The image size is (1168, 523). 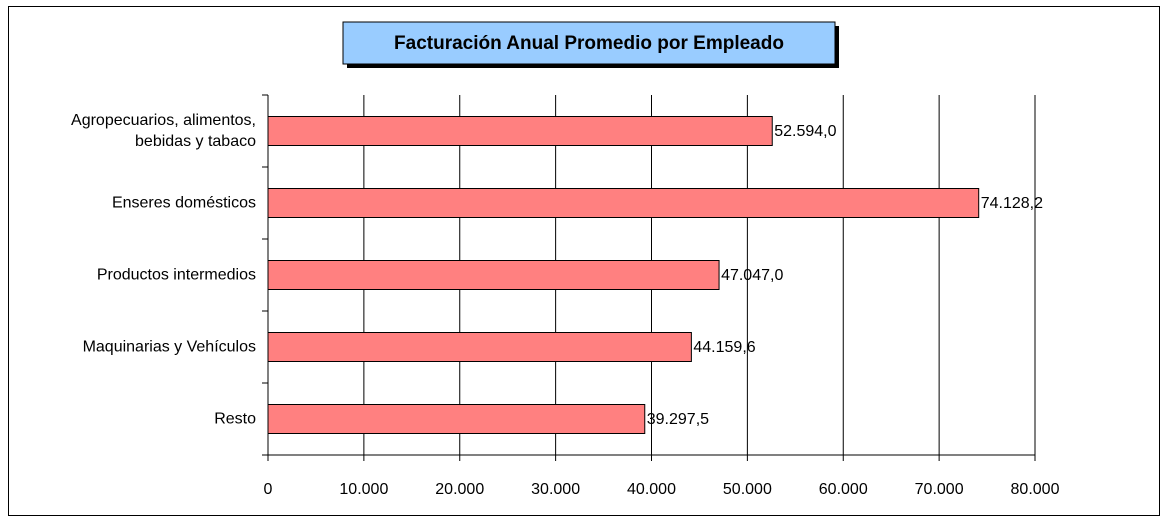 What do you see at coordinates (555, 489) in the screenshot?
I see `x-tick-label: 30.000` at bounding box center [555, 489].